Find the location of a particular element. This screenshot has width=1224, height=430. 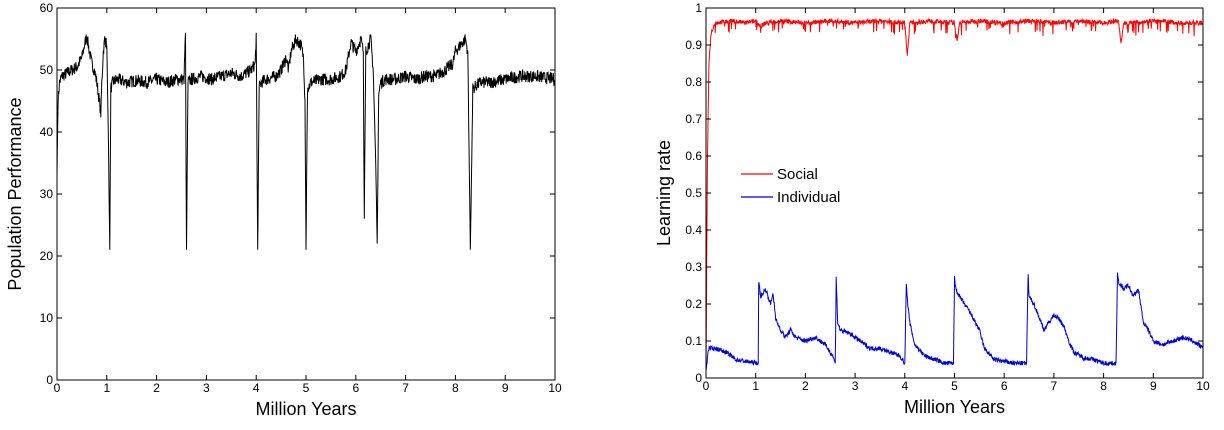

y-tick-label: 50 is located at coordinates (47, 70).